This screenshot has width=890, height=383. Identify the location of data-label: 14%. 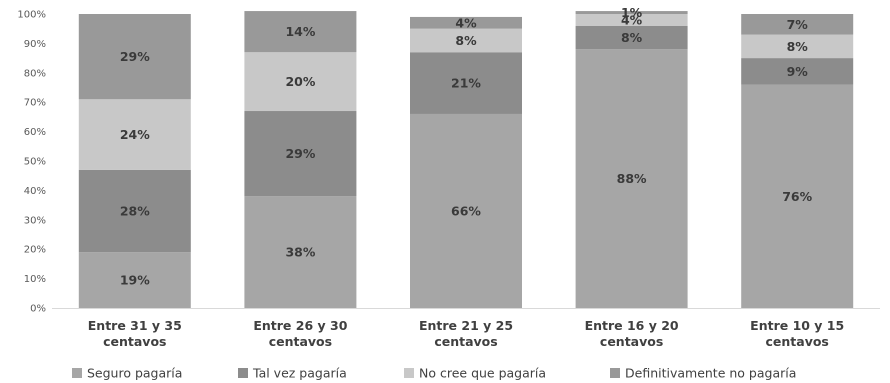
(300, 31).